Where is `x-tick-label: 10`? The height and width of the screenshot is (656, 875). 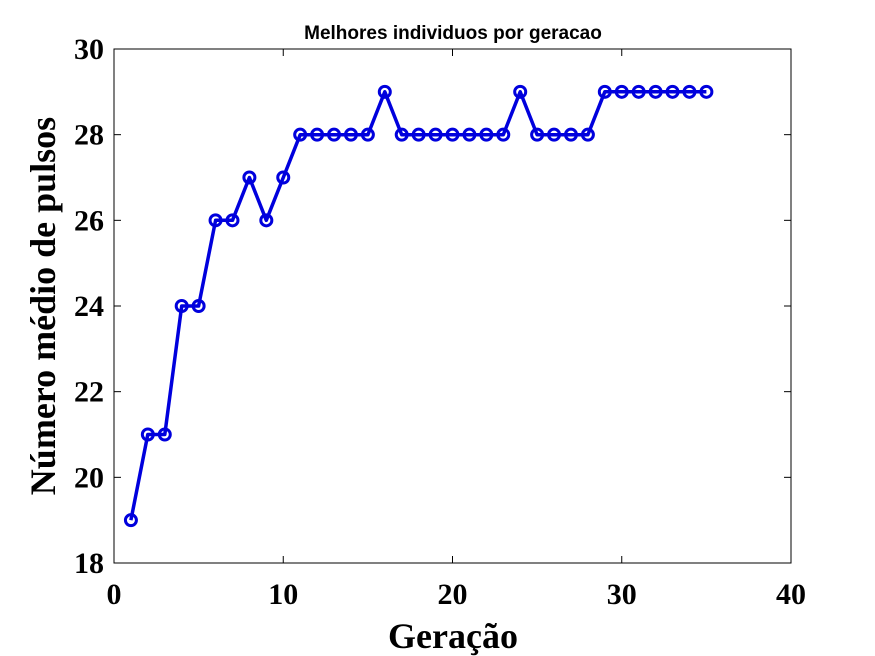
x-tick-label: 10 is located at coordinates (283, 594).